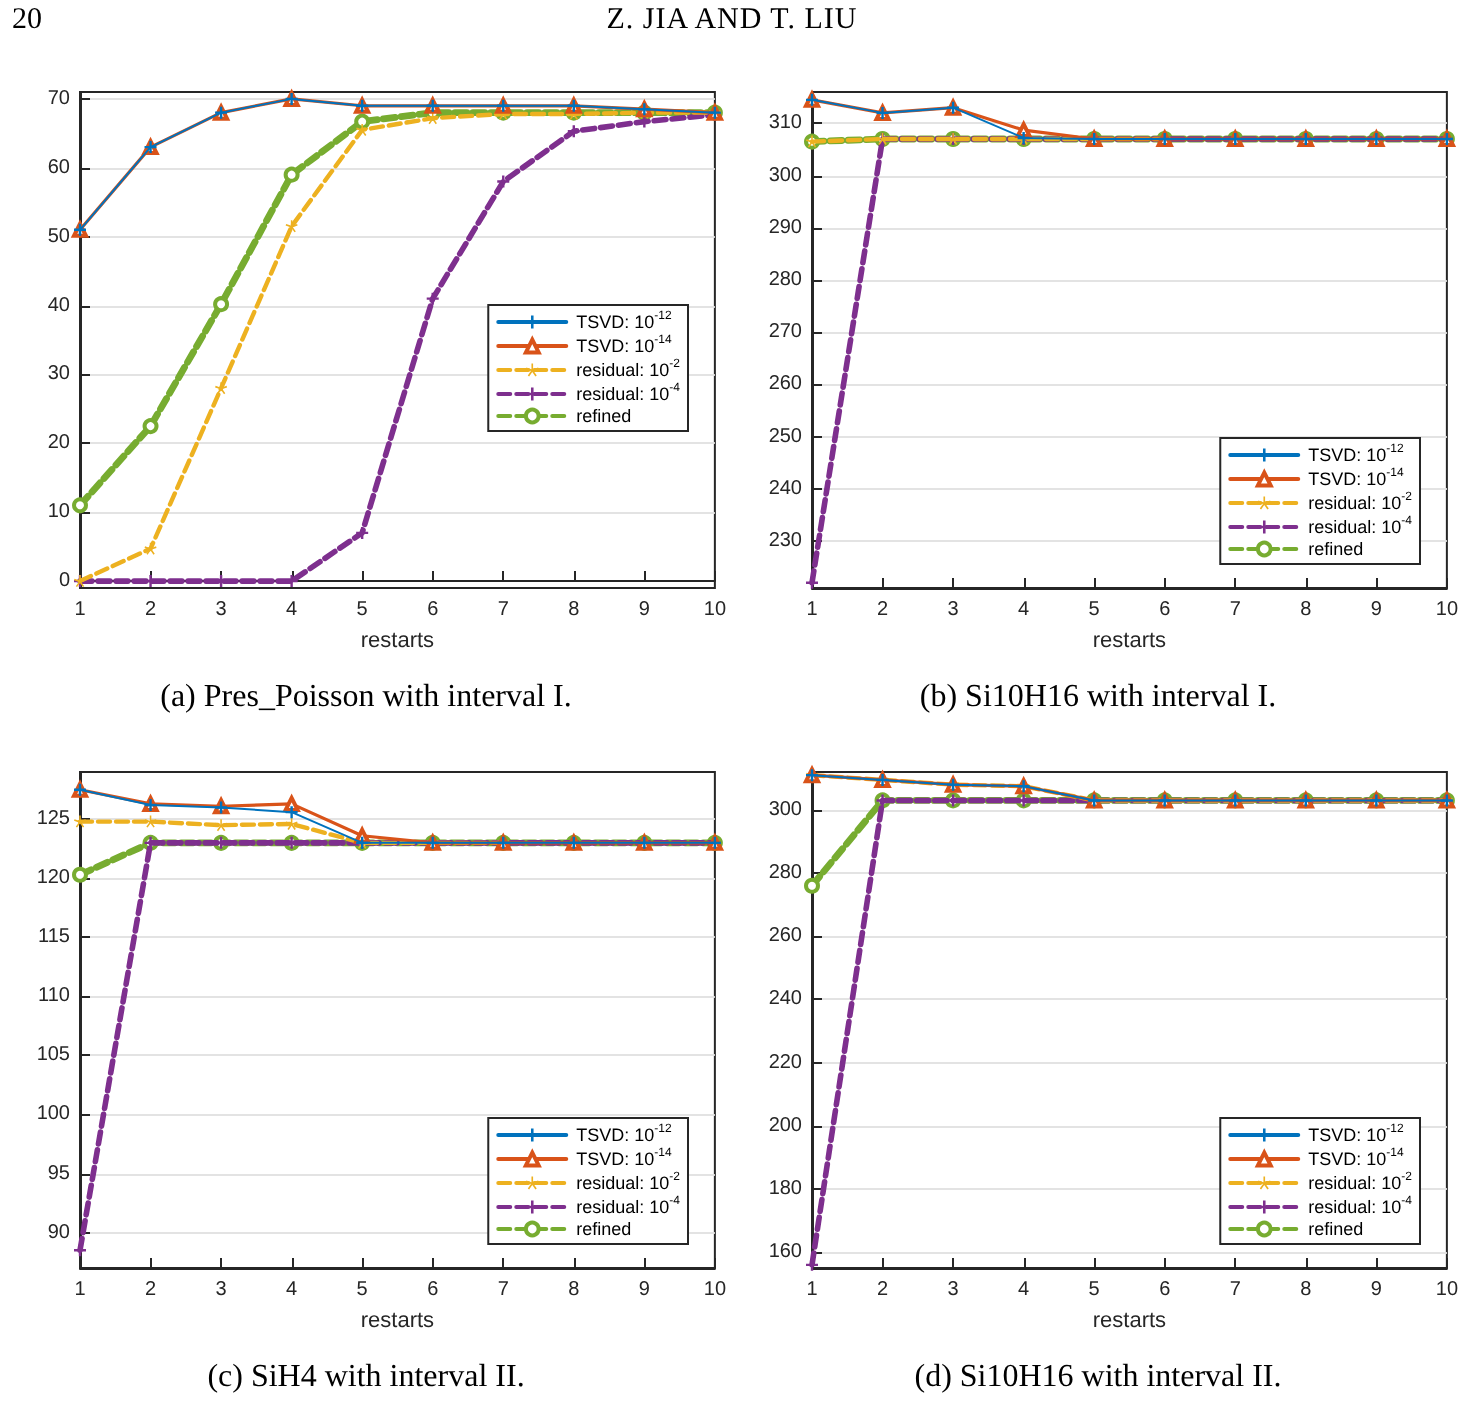 The width and height of the screenshot is (1464, 1426). I want to click on y-tick-label: 115, so click(54, 937).